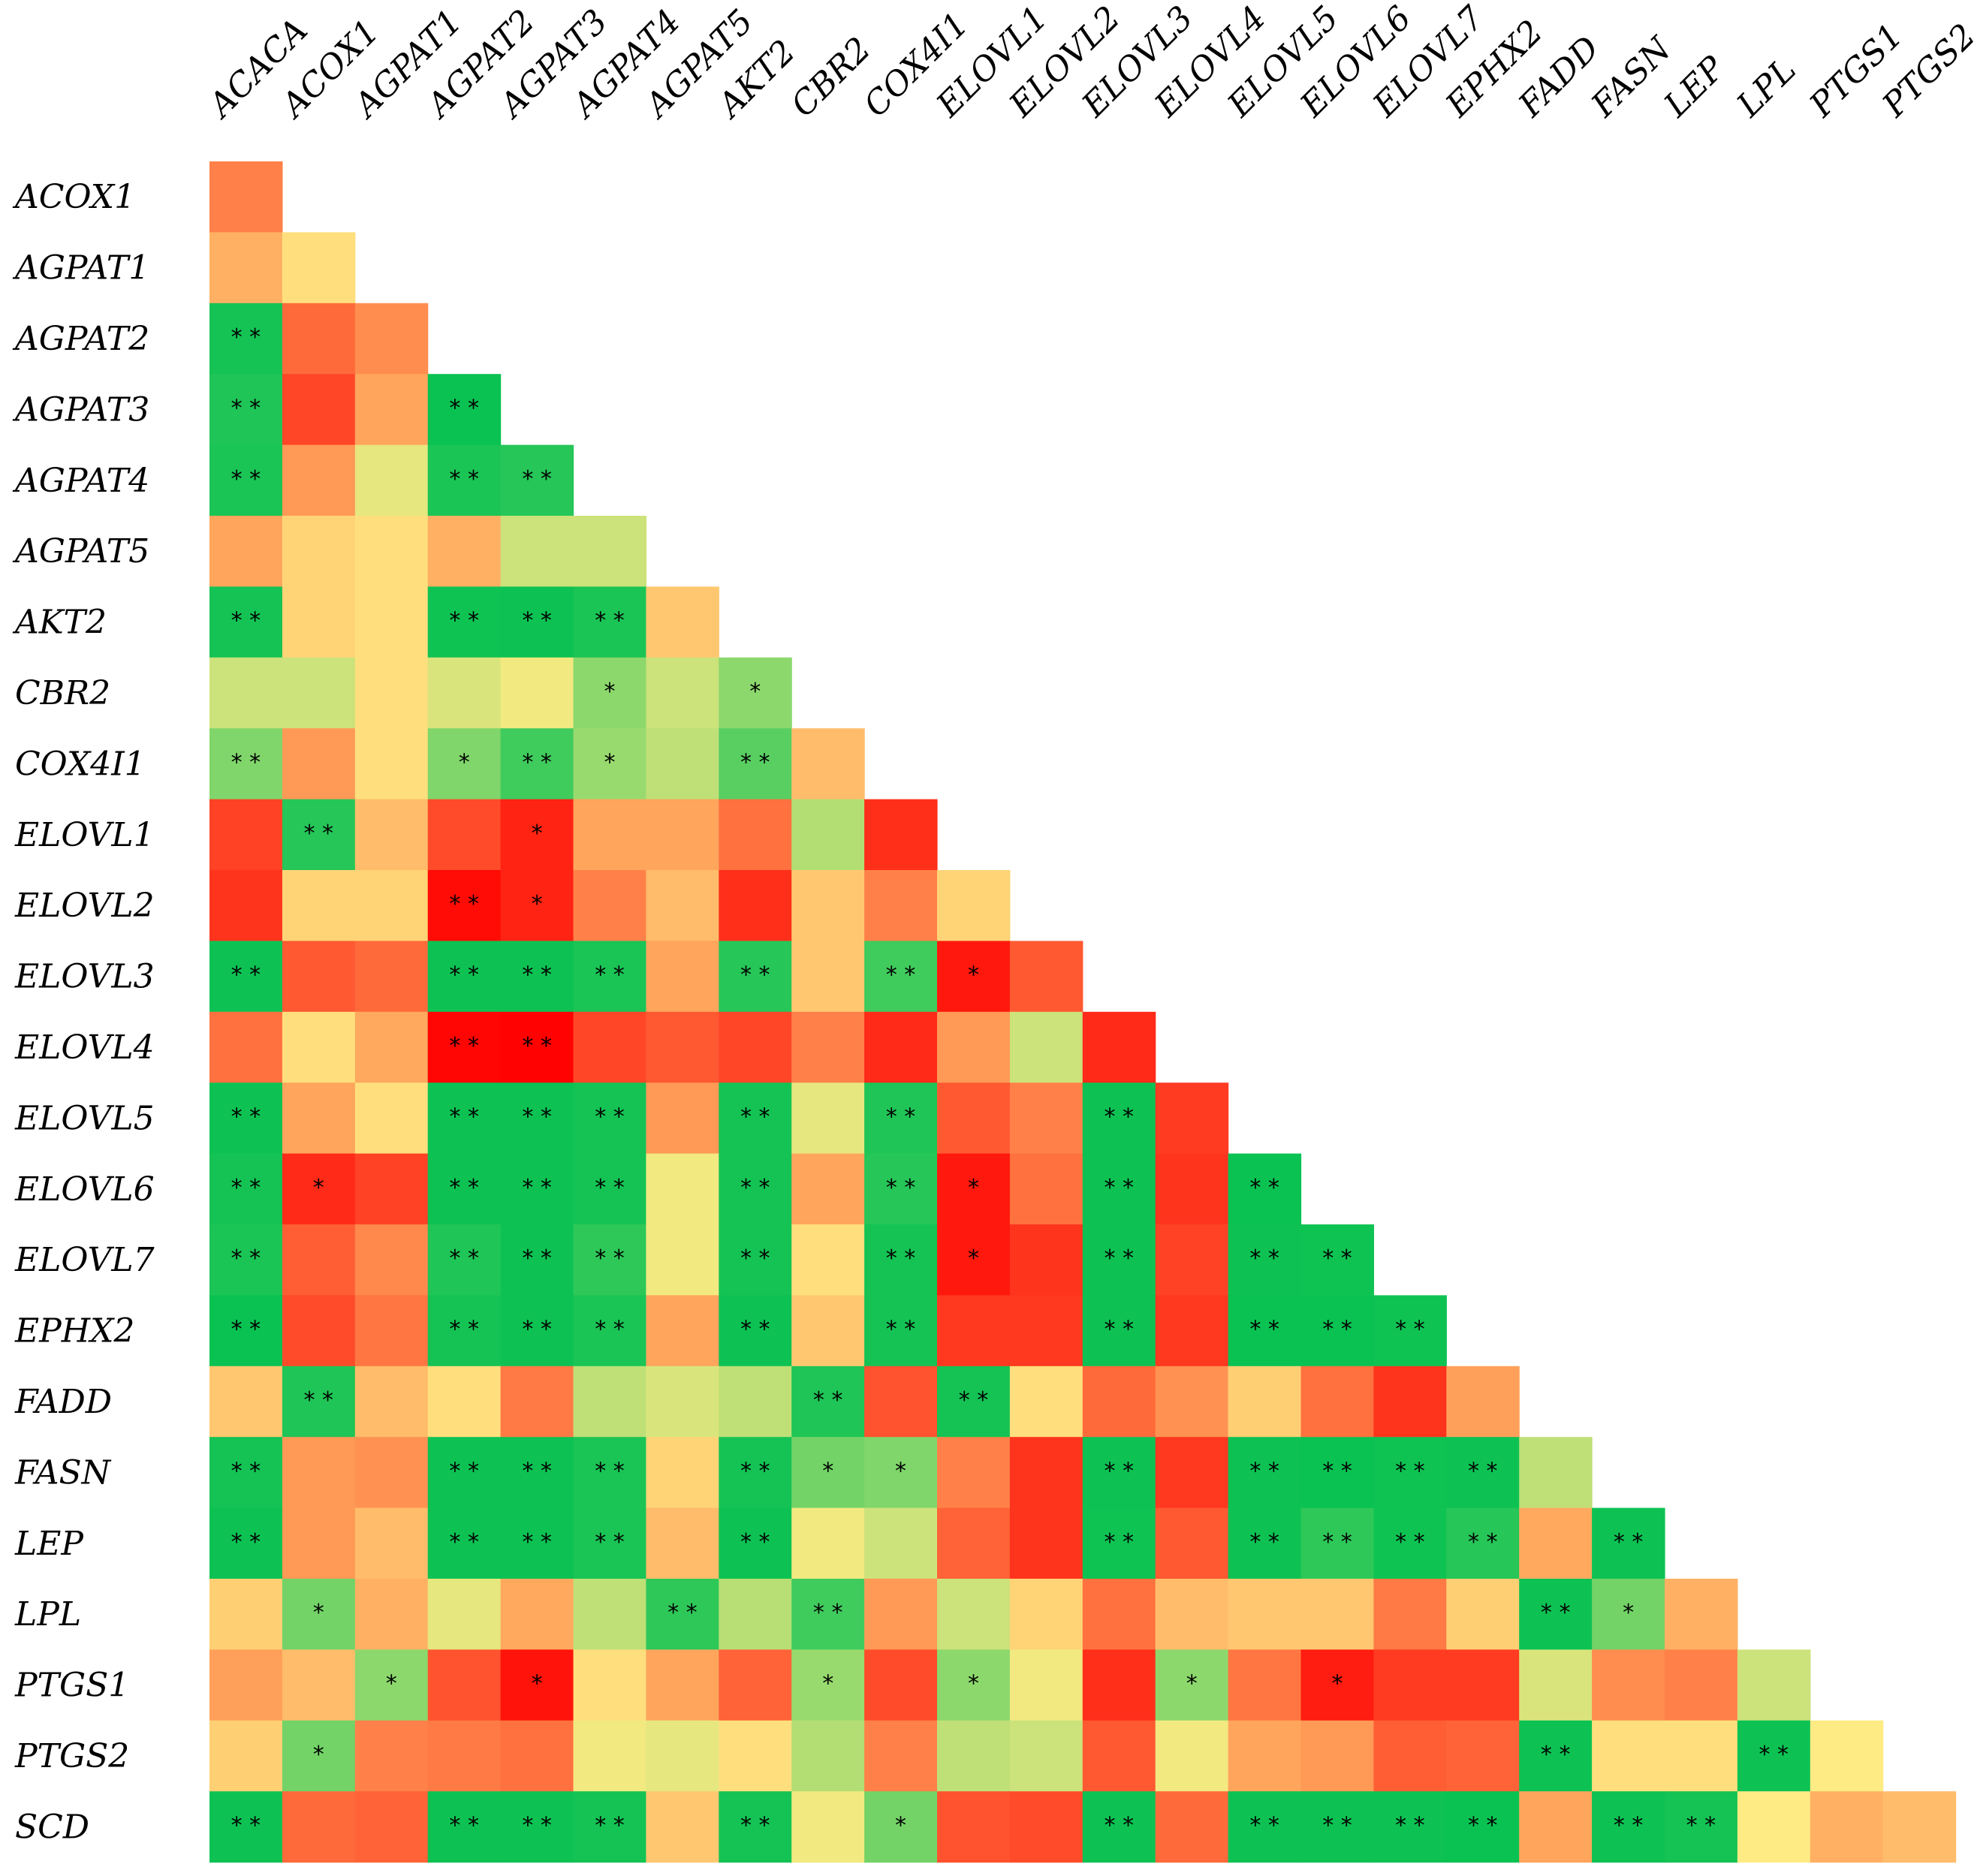 The width and height of the screenshot is (1980, 1876). Describe the element at coordinates (537, 904) in the screenshot. I see `significance-mark-ELOVL2-AGPAT3: *` at that location.